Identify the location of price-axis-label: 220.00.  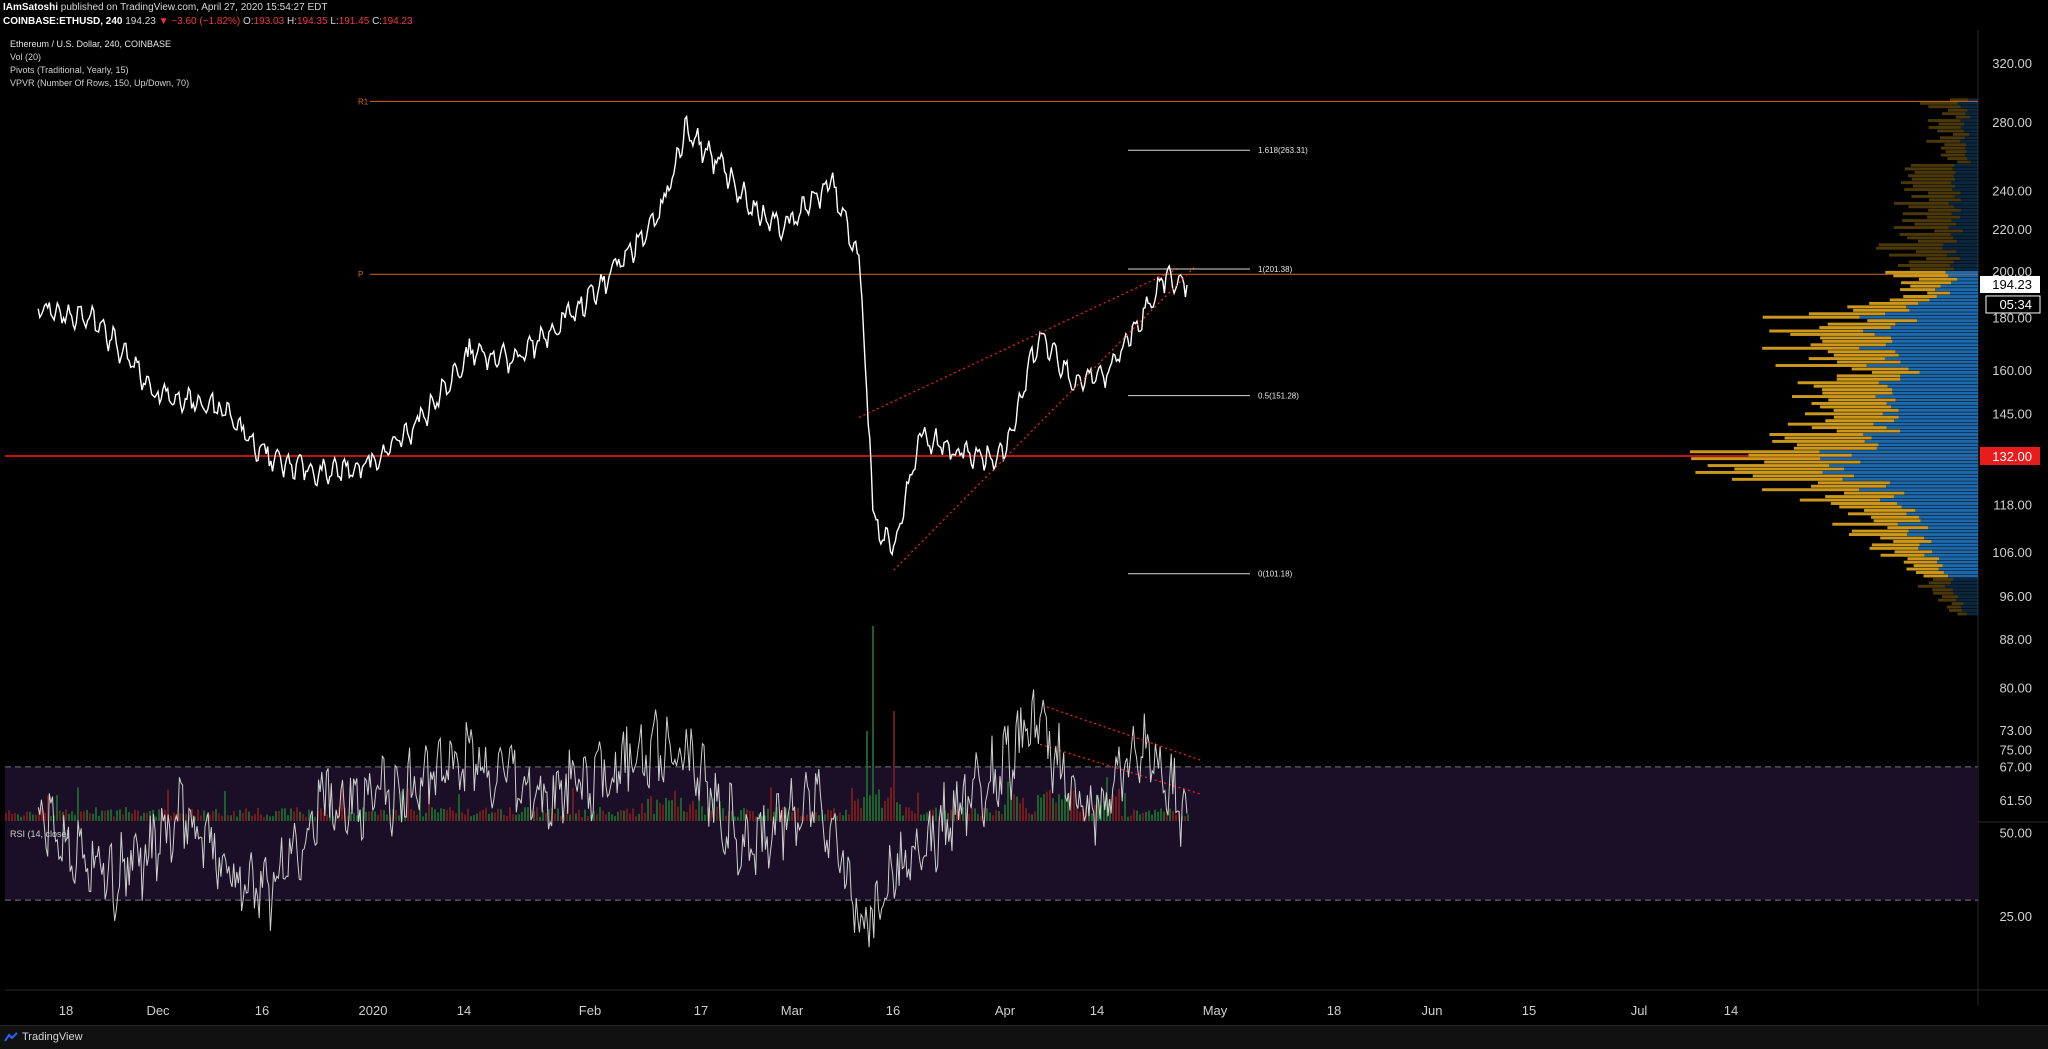
(2012, 229).